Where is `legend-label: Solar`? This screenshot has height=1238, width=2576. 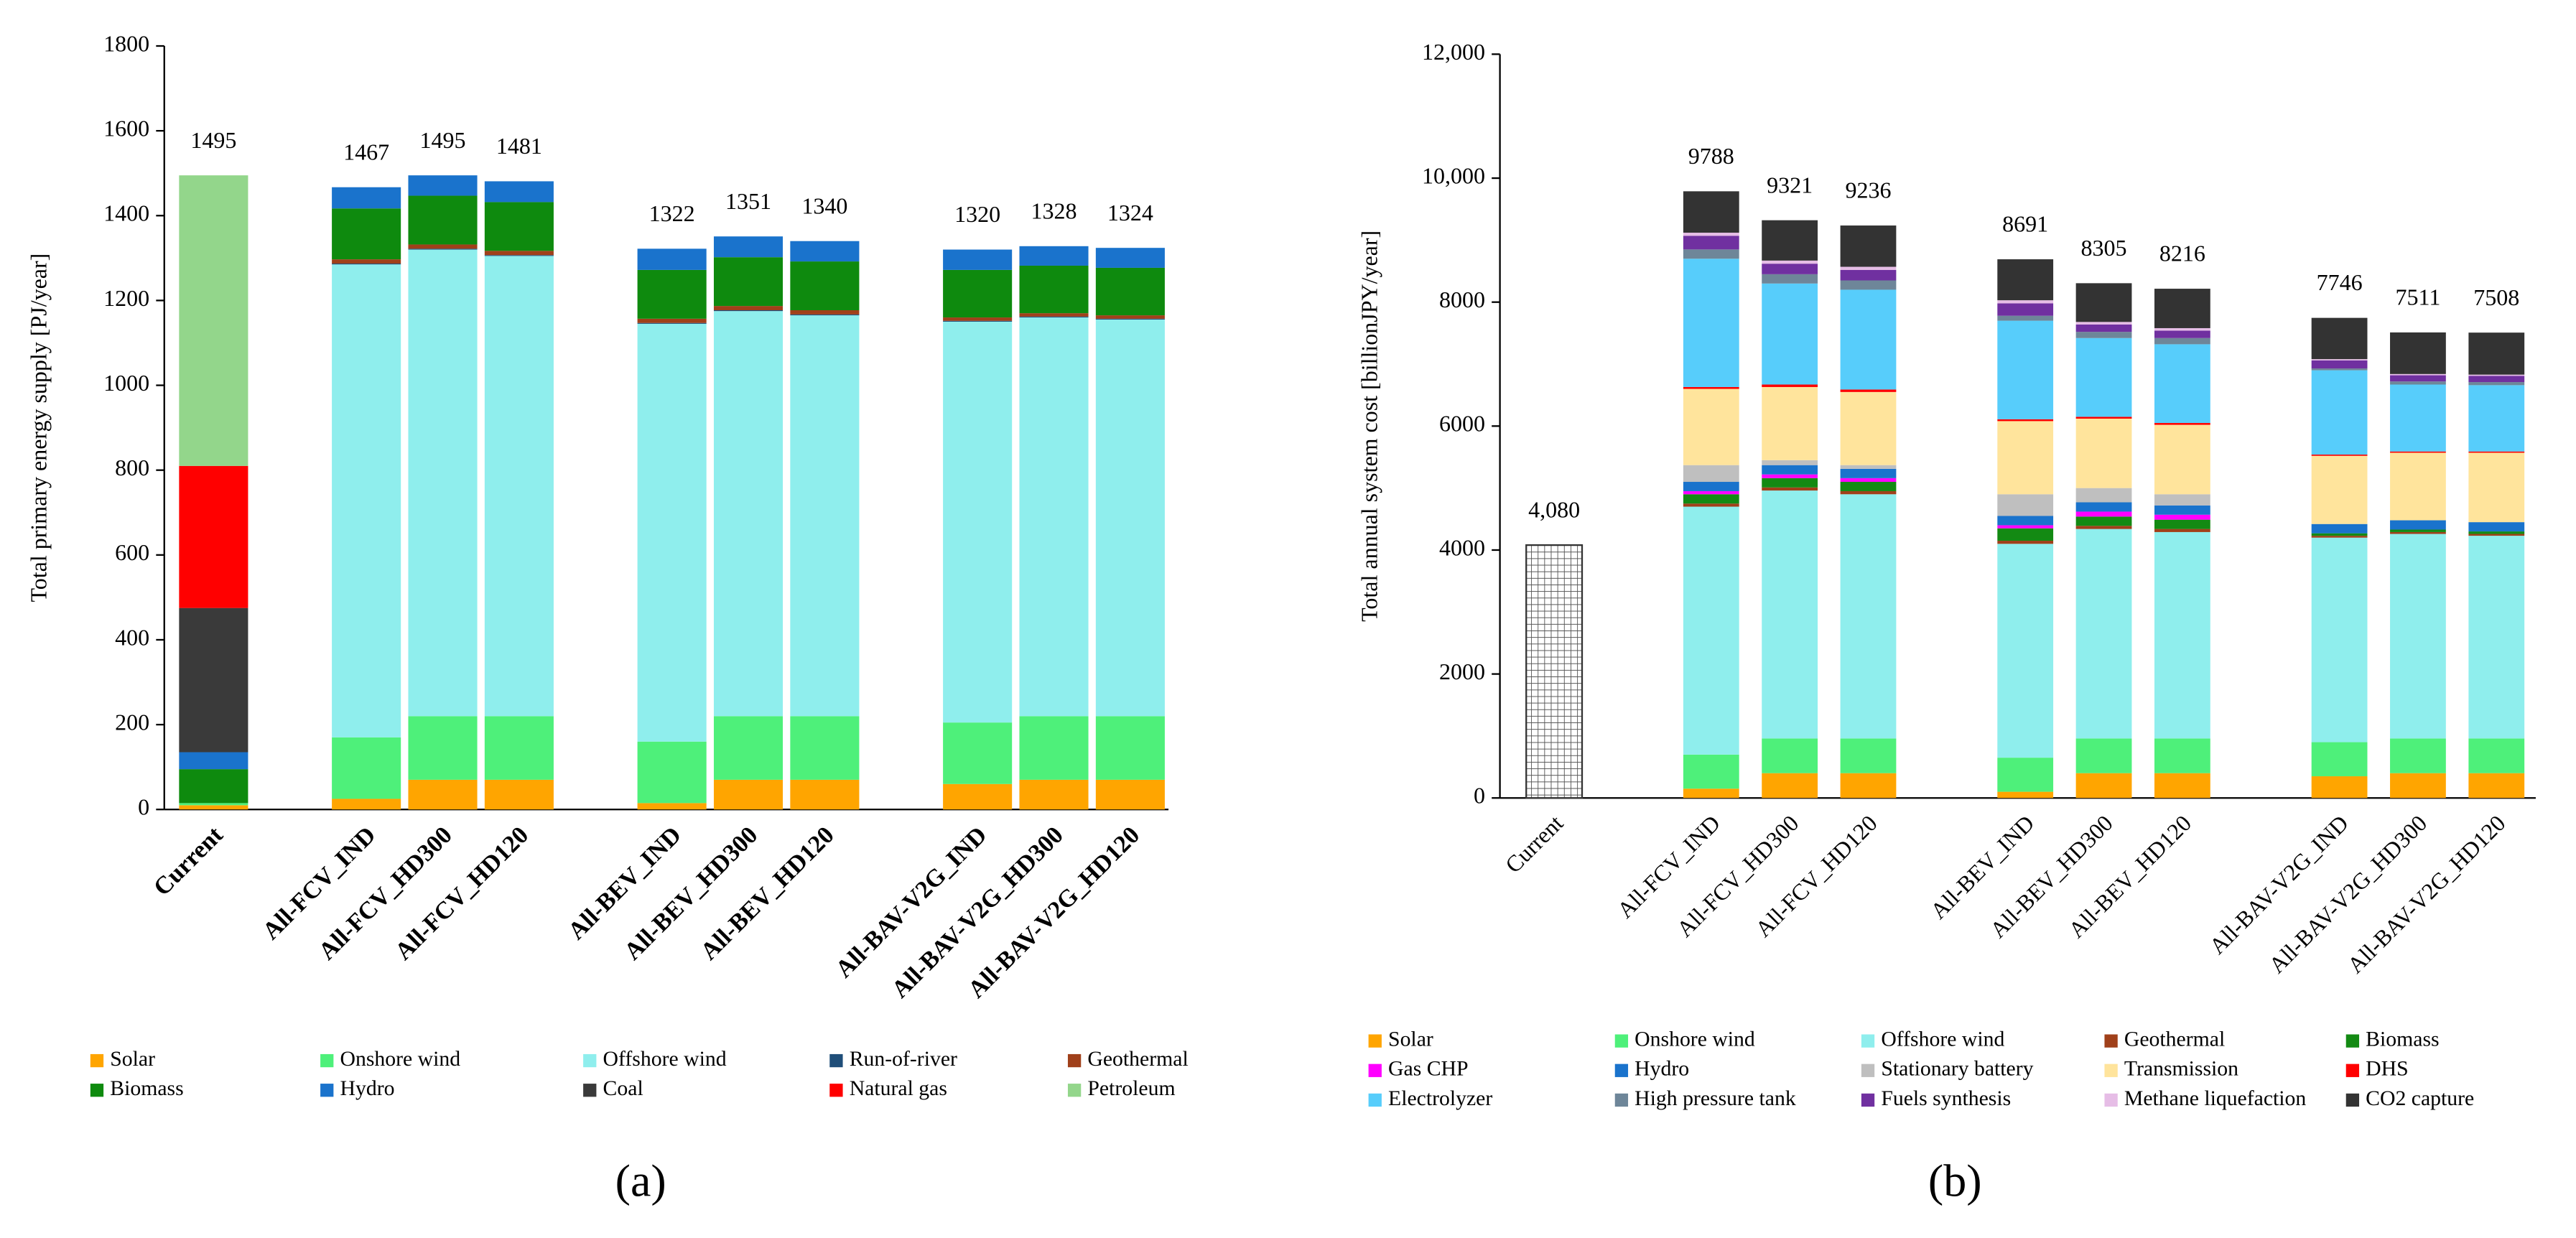 legend-label: Solar is located at coordinates (1410, 1039).